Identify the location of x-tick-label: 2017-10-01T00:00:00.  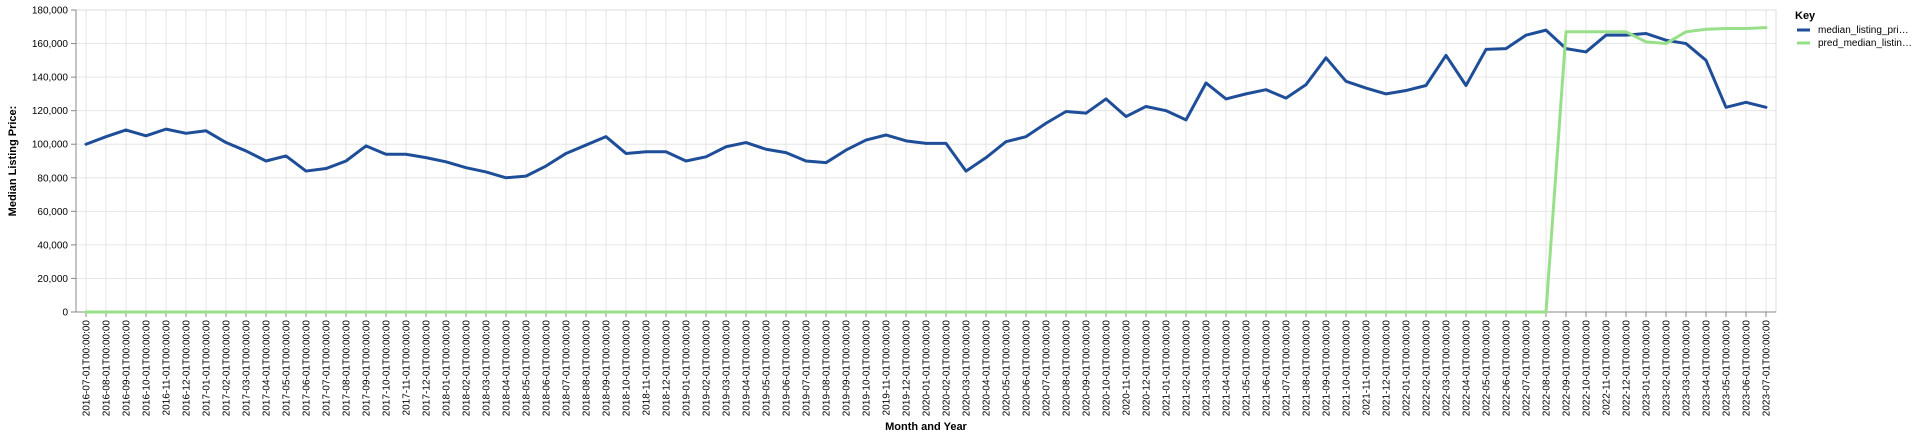
(387, 368).